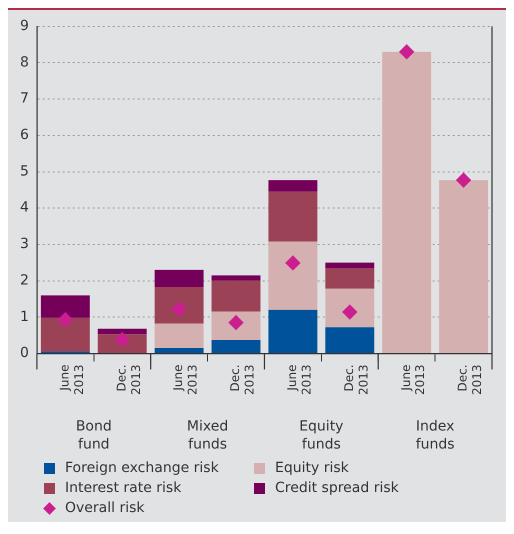 The width and height of the screenshot is (514, 534). Describe the element at coordinates (312, 468) in the screenshot. I see `legend-label: Equity risk` at that location.